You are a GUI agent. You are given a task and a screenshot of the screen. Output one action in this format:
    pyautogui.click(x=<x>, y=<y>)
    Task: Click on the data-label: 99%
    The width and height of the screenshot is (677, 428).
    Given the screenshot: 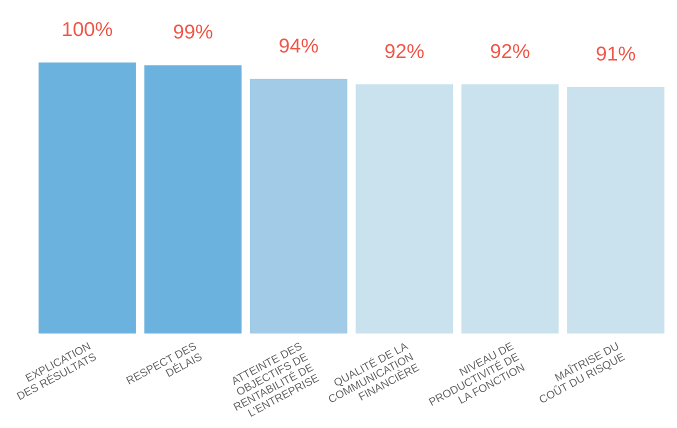 What is the action you would take?
    pyautogui.click(x=193, y=33)
    